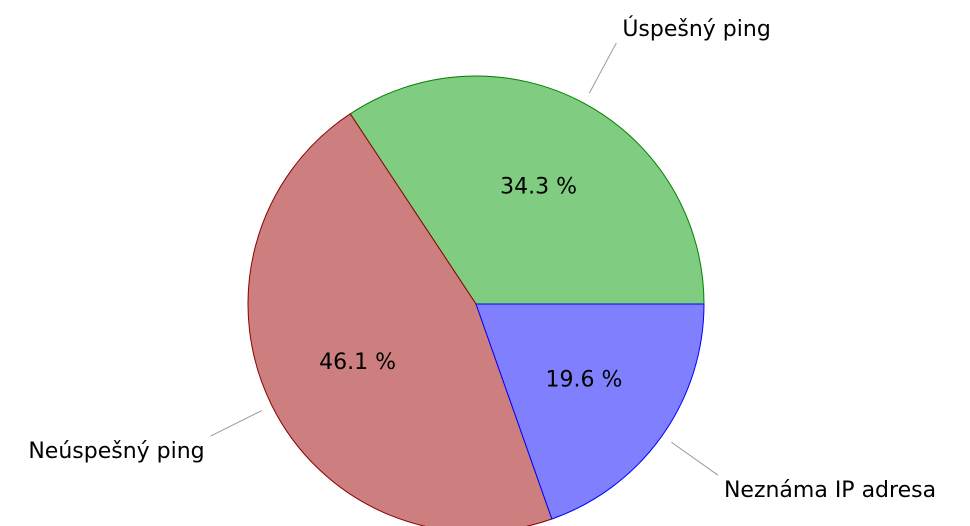 The width and height of the screenshot is (970, 526). Describe the element at coordinates (538, 187) in the screenshot. I see `slice-value-label: 34.3 %` at that location.